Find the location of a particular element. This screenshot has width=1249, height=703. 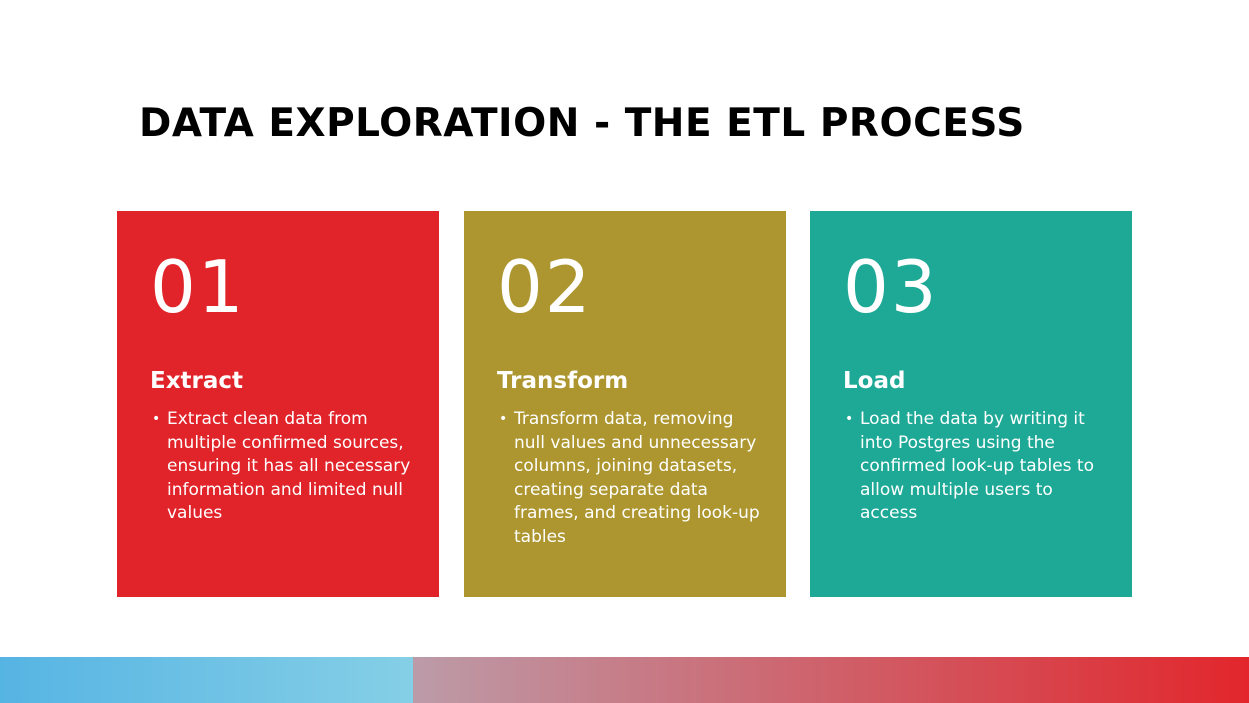

band-right-segment is located at coordinates (831, 680).